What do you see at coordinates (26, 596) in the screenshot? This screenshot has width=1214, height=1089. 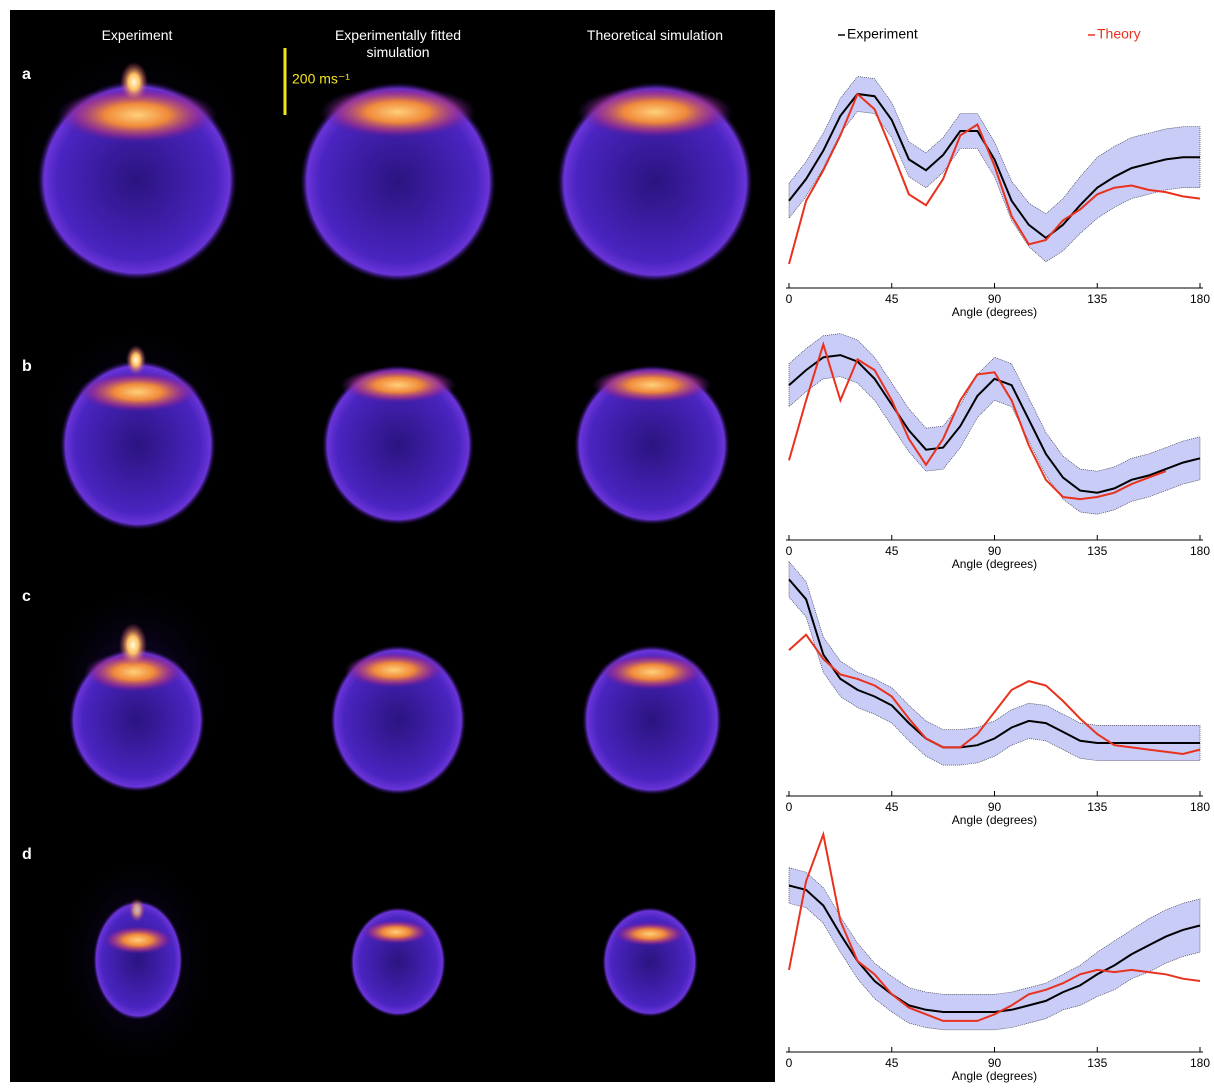 I see `panel-label: c` at bounding box center [26, 596].